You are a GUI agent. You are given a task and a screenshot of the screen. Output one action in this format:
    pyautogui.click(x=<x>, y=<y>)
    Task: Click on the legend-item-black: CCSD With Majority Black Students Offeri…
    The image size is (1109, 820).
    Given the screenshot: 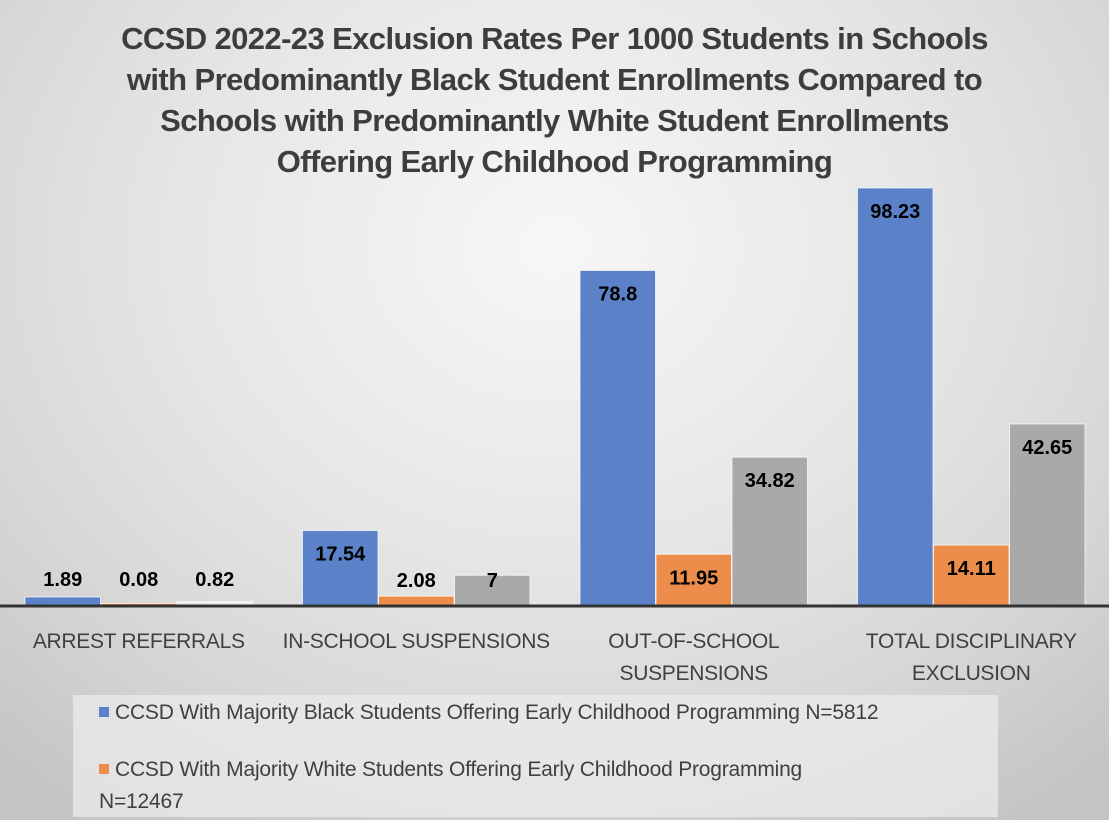 What is the action you would take?
    pyautogui.click(x=488, y=713)
    